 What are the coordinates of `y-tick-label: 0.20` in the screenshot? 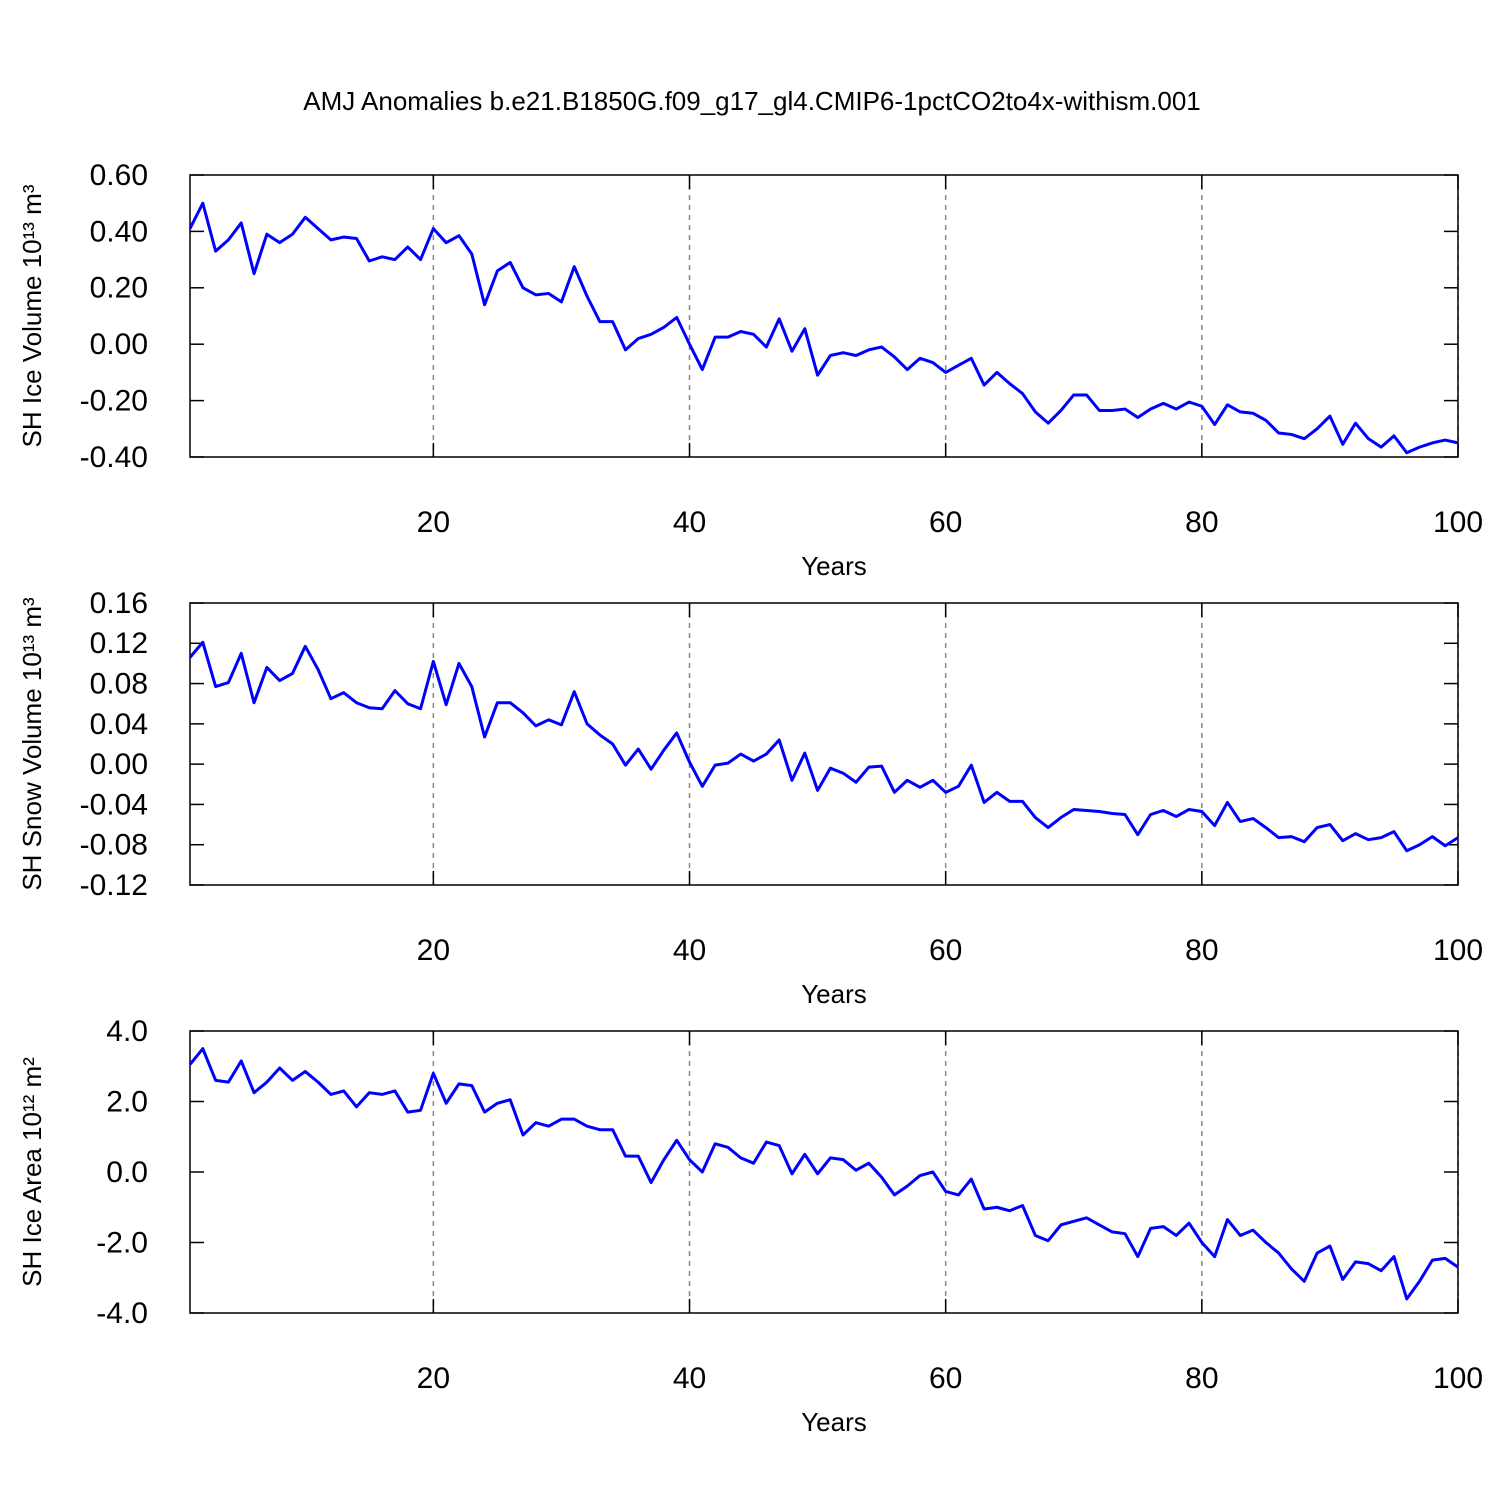 It's located at (119, 288).